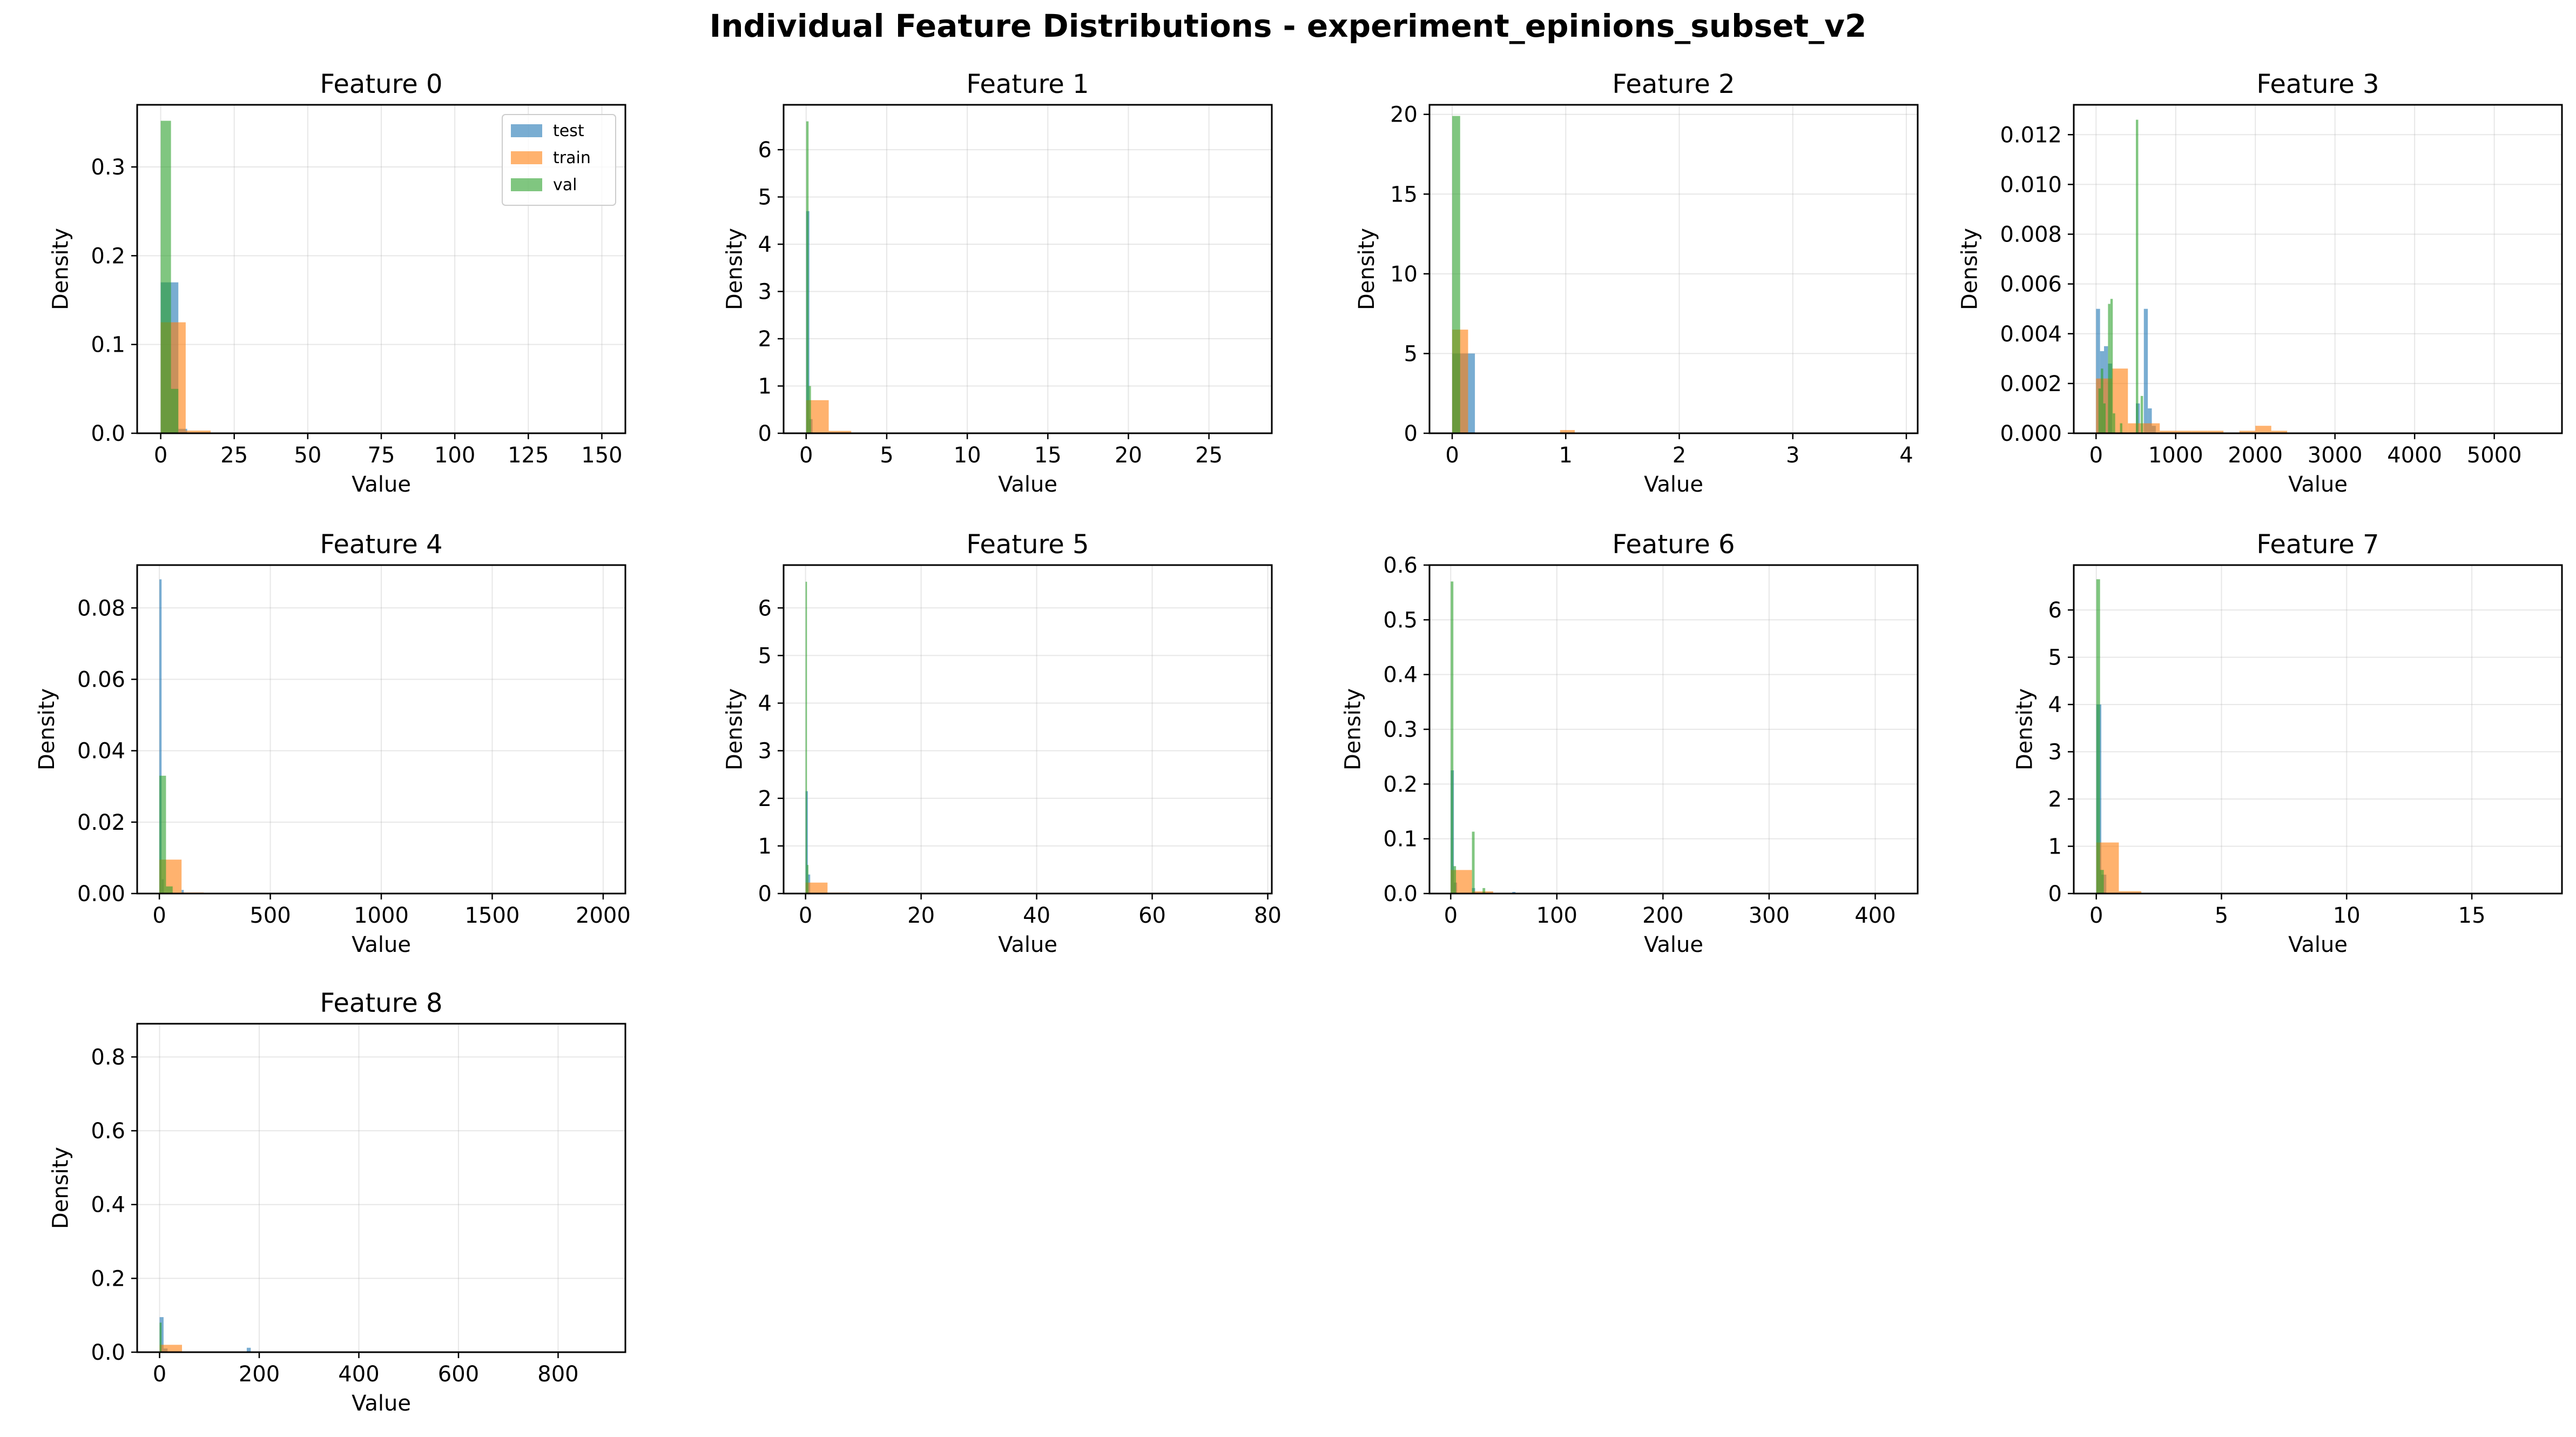  I want to click on y-tick-label: 0.6, so click(108, 1131).